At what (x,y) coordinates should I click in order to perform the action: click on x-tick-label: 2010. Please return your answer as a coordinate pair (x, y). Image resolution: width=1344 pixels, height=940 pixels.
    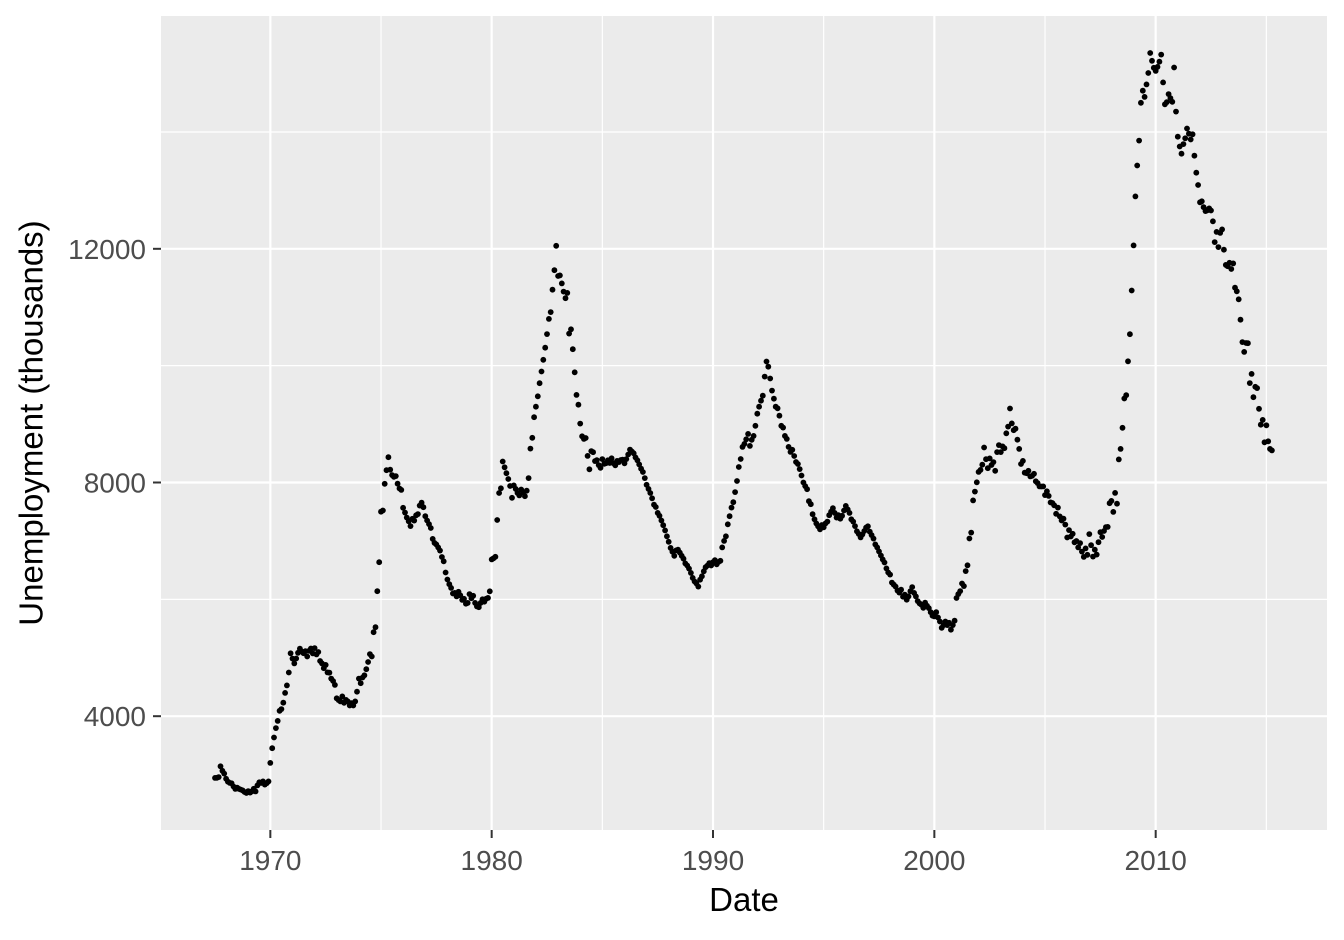
    Looking at the image, I should click on (1156, 860).